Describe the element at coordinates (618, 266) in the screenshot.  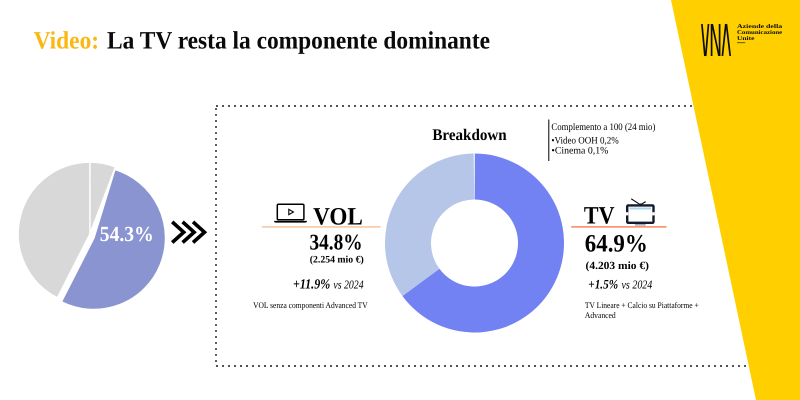
I see `svg-text: (4.203 mio €)` at that location.